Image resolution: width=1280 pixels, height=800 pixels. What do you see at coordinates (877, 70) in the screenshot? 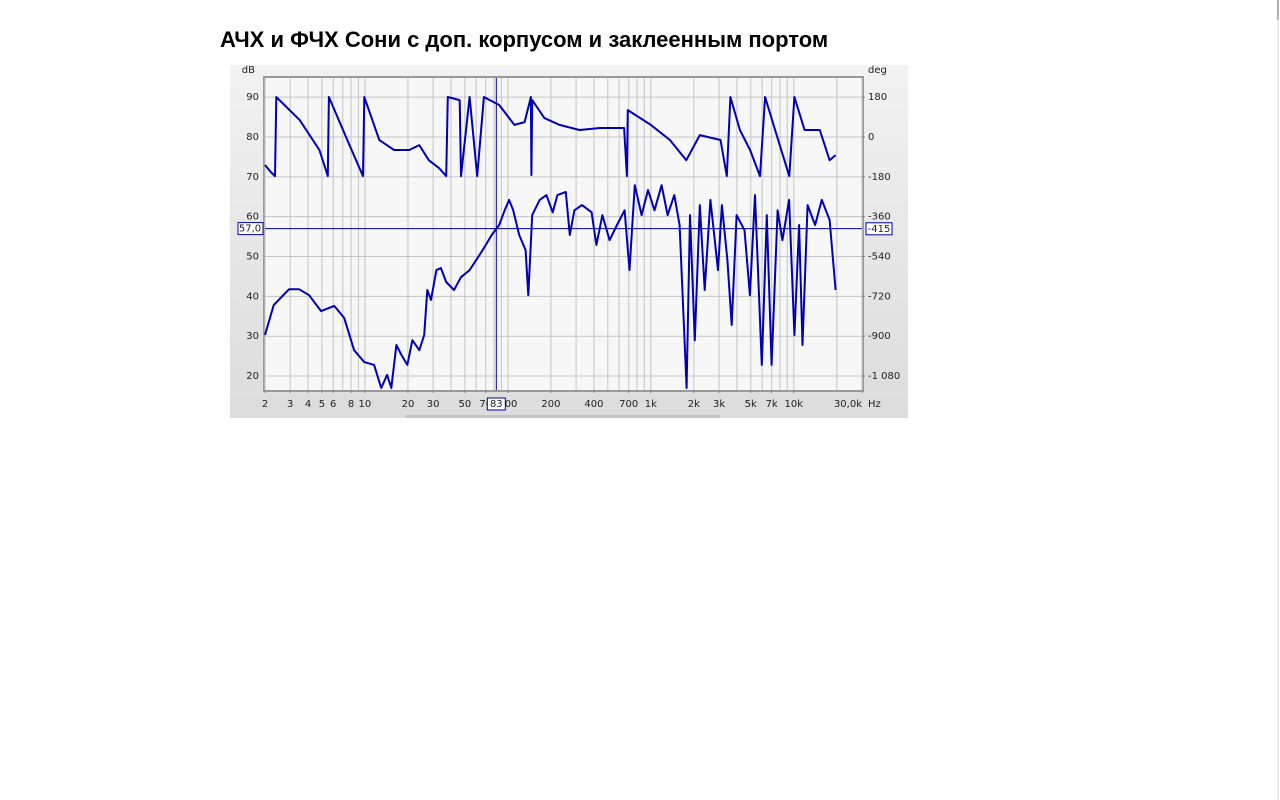
I see `y2-axis-unit: deg` at bounding box center [877, 70].